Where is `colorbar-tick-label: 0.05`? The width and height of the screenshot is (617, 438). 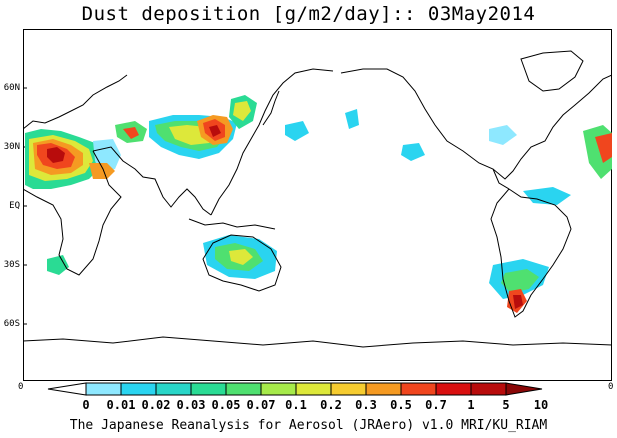 colorbar-tick-label: 0.05 is located at coordinates (226, 405).